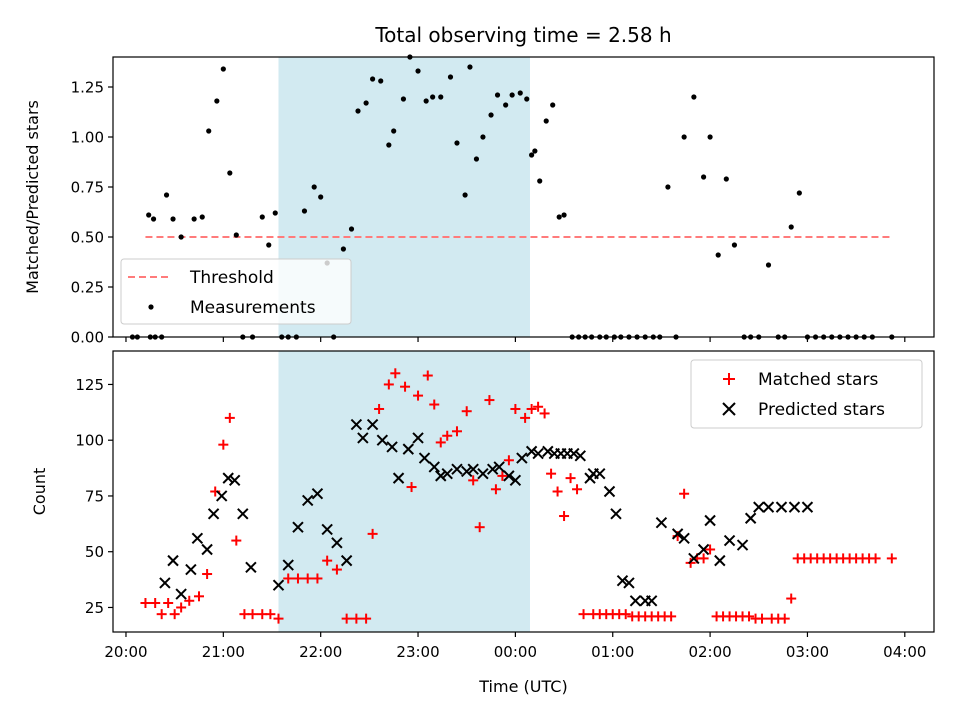 This screenshot has width=960, height=720. What do you see at coordinates (522, 35) in the screenshot?
I see `chart-title: Total observing time = 2.58 h` at bounding box center [522, 35].